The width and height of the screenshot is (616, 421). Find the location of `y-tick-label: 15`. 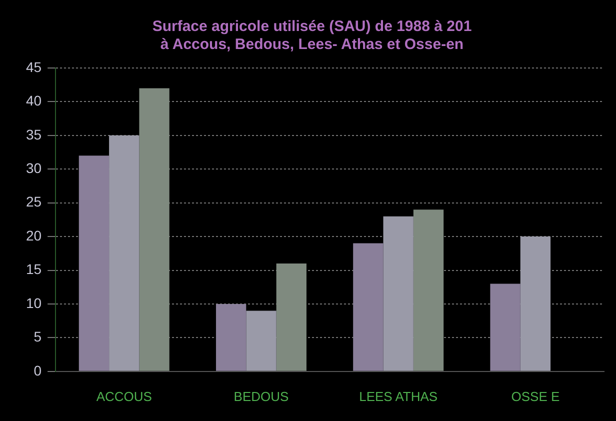

y-tick-label: 15 is located at coordinates (34, 269).